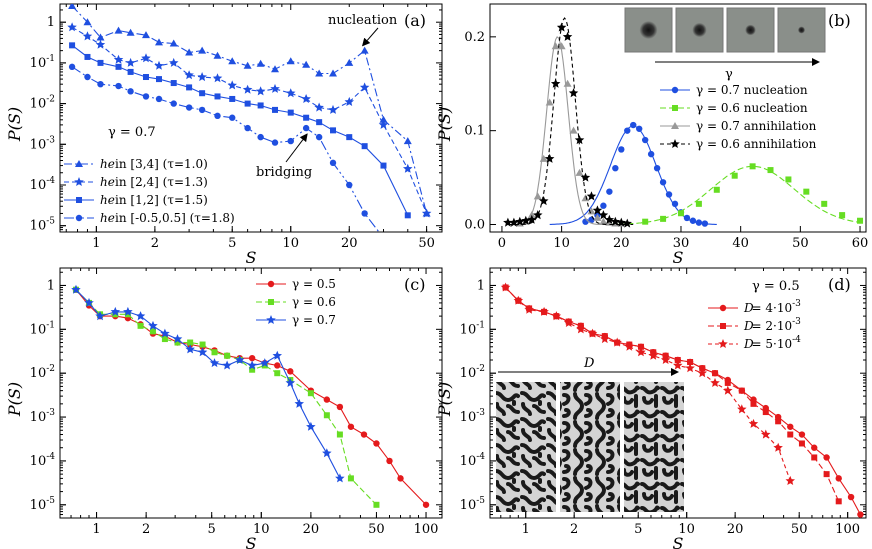 The image size is (872, 549). Describe the element at coordinates (748, 344) in the screenshot. I see `legend-label-prefix: D` at that location.